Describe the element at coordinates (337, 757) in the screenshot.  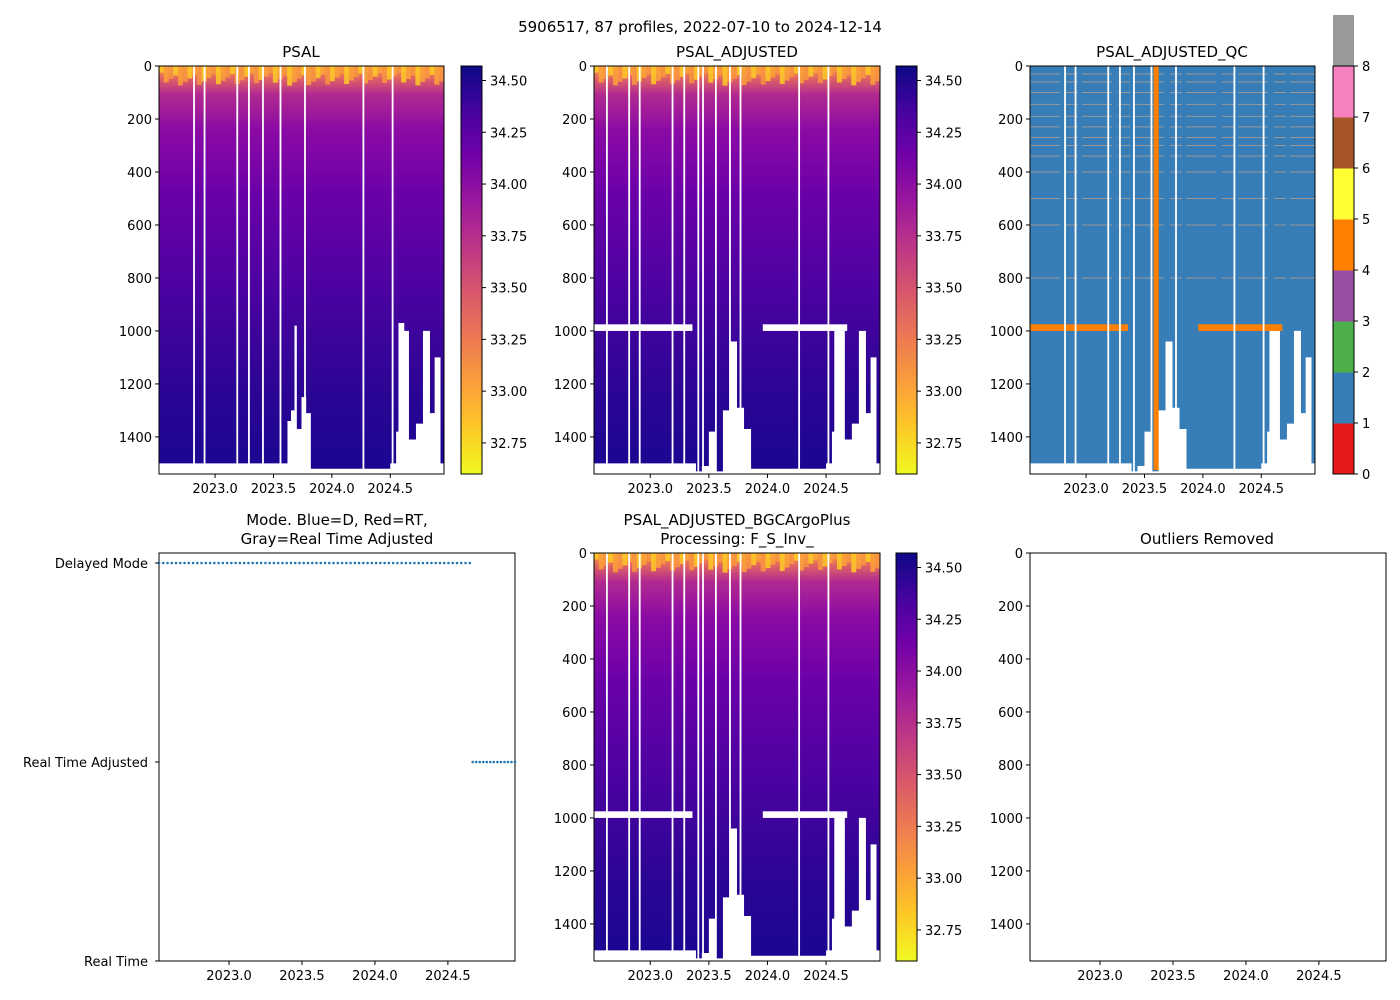
I see `axes-frame-mode` at that location.